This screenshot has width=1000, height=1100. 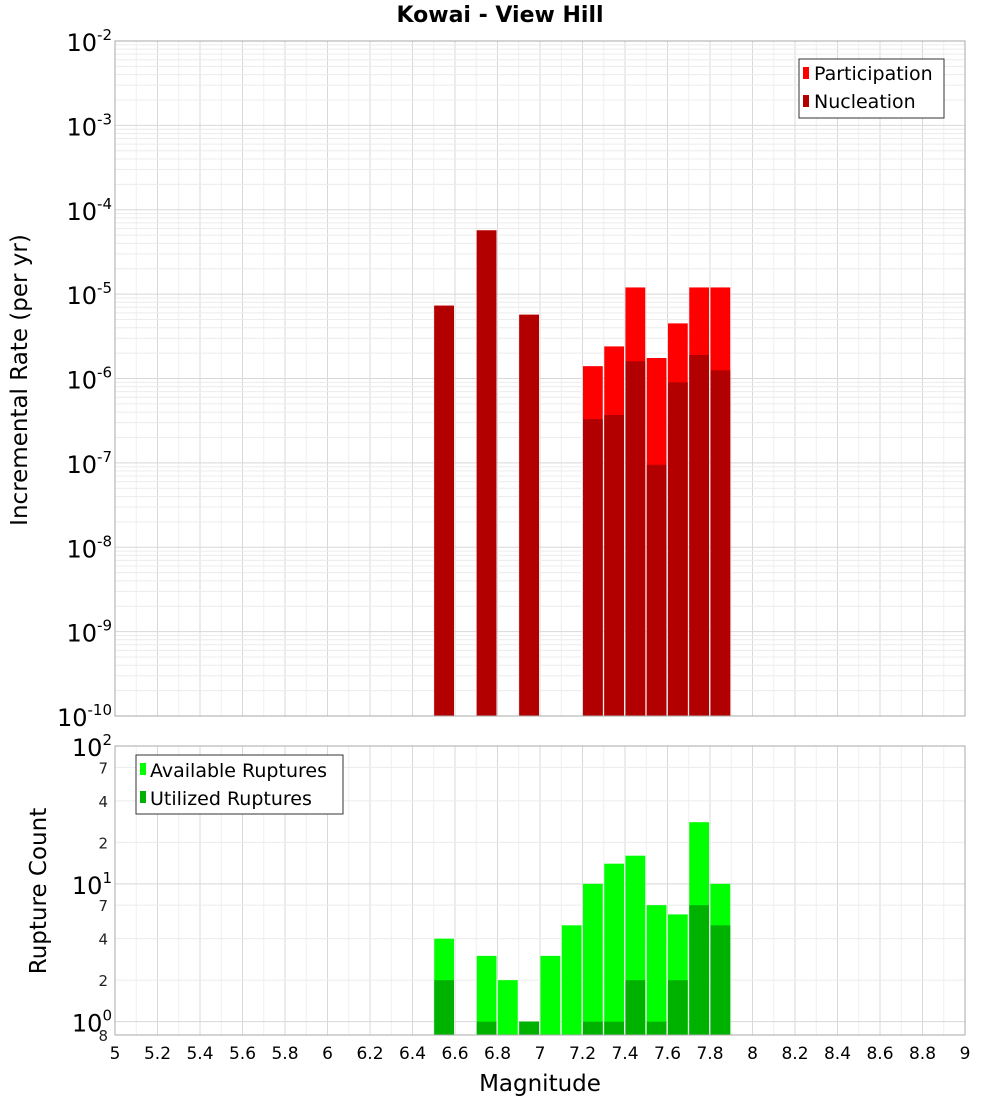 I want to click on legend-swatch-participation, so click(x=806, y=73).